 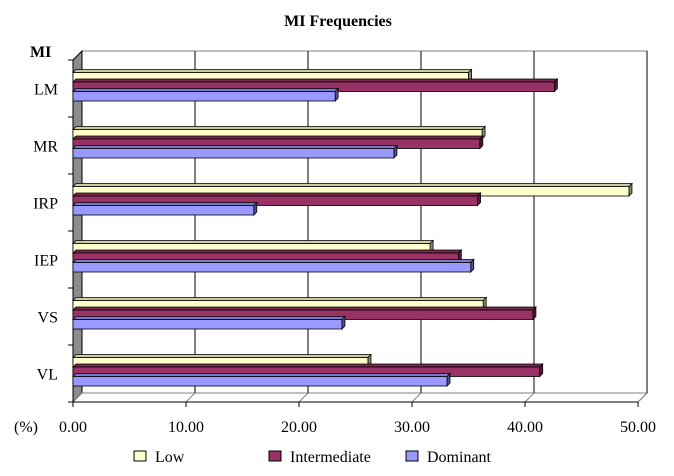 What do you see at coordinates (40, 52) in the screenshot?
I see `y-axis-label: MI` at bounding box center [40, 52].